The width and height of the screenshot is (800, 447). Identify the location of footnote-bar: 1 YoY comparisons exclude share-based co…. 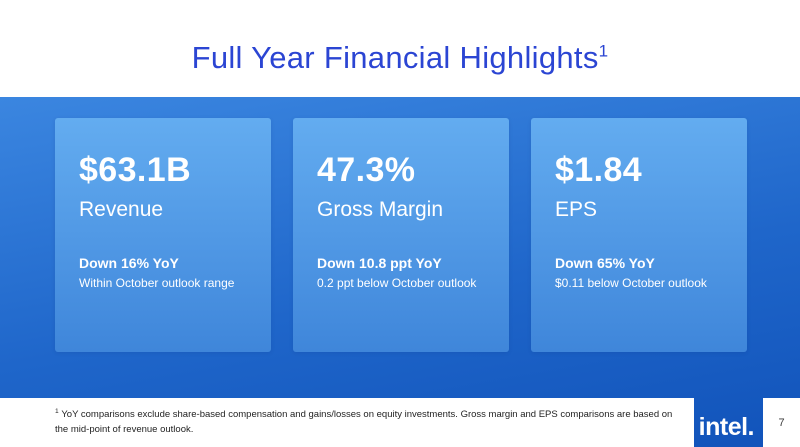
(347, 422).